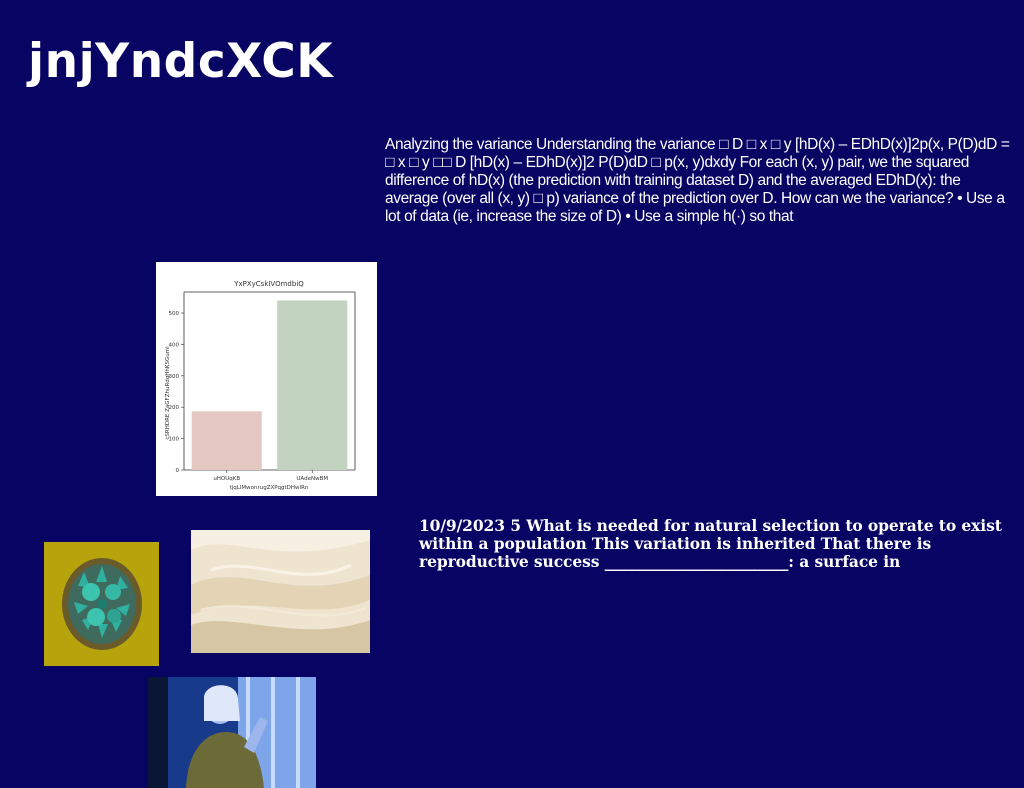 The width and height of the screenshot is (1024, 788). Describe the element at coordinates (101, 604) in the screenshot. I see `succulent-plant-image` at that location.